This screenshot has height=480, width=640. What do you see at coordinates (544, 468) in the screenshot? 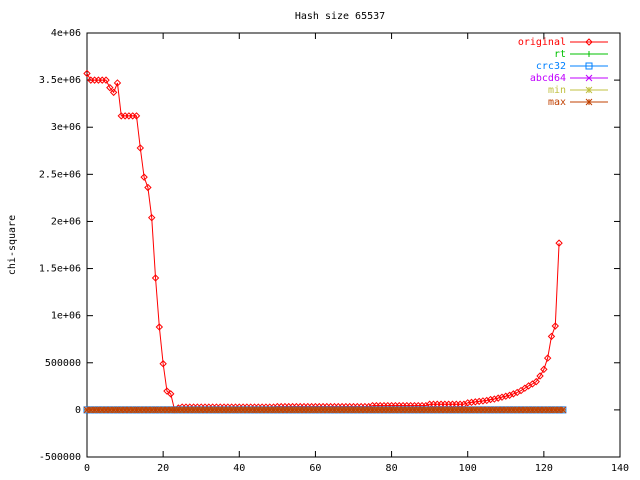
I see `x-tick-label: 120` at bounding box center [544, 468].